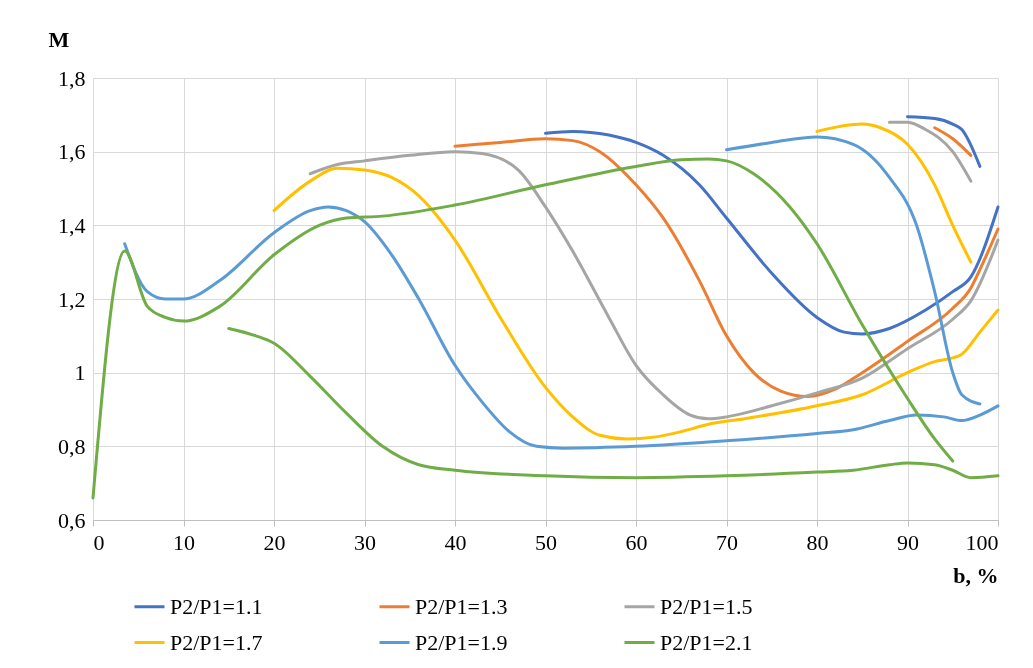  Describe the element at coordinates (706, 642) in the screenshot. I see `legend-label: P2/P1=2.1` at that location.